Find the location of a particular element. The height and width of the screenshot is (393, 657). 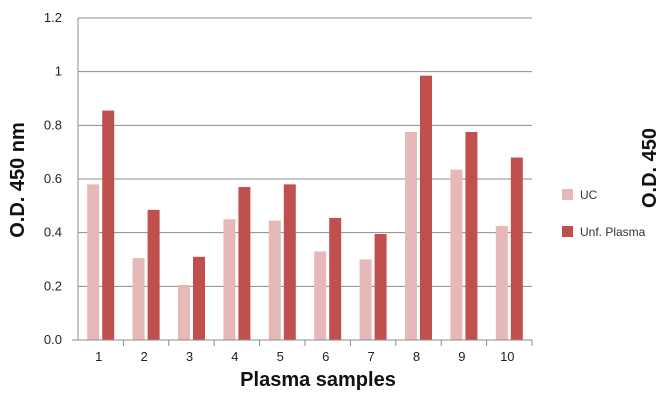

x-tick-label: 1 is located at coordinates (98, 356).